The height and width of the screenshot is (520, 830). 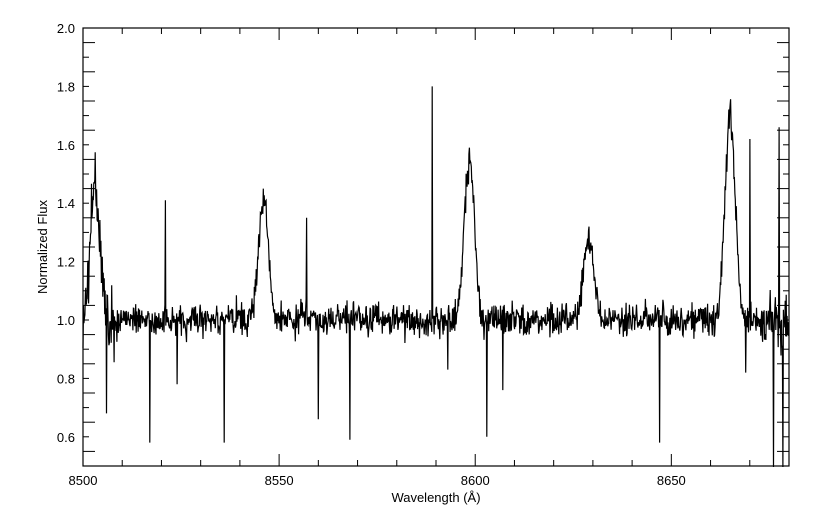 I want to click on x-tick-label: 8600, so click(x=475, y=480).